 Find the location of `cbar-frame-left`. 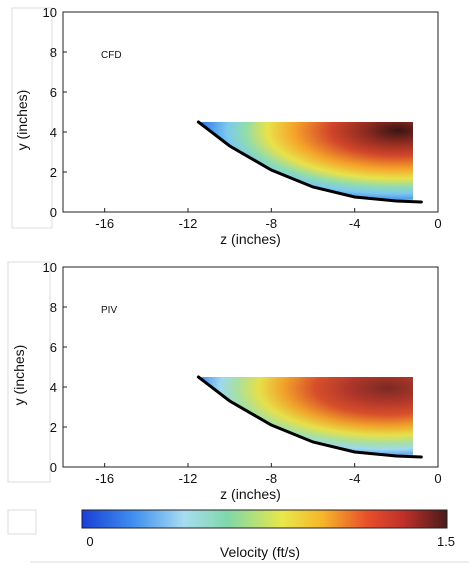

cbar-frame-left is located at coordinates (22, 522).